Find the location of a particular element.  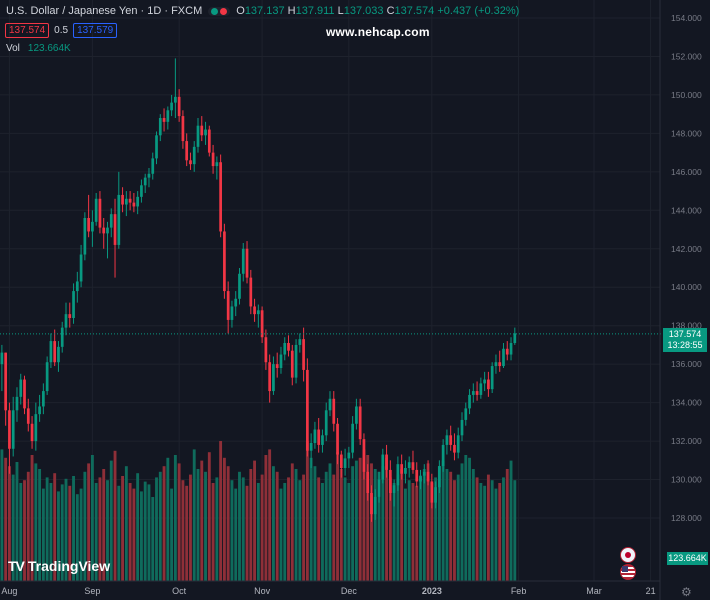

status-indicators is located at coordinates (219, 11).